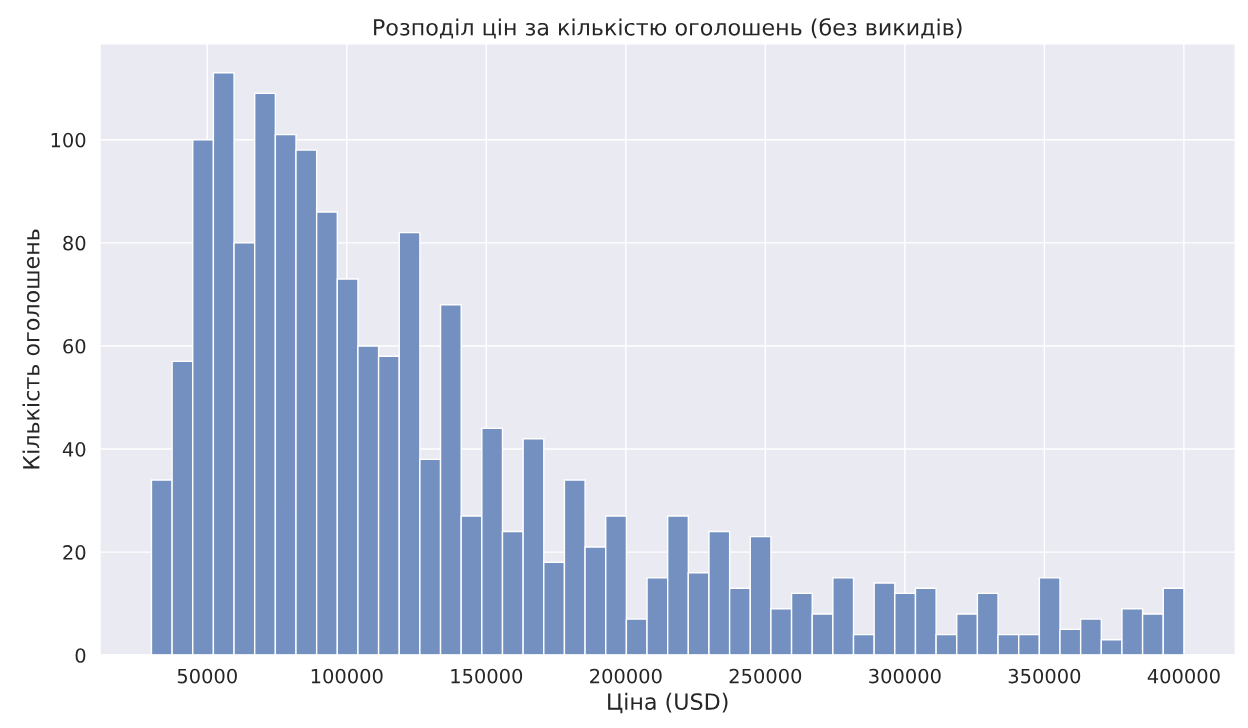 This screenshot has height=728, width=1248. Describe the element at coordinates (1044, 676) in the screenshot. I see `x-tick-label: 350000` at that location.